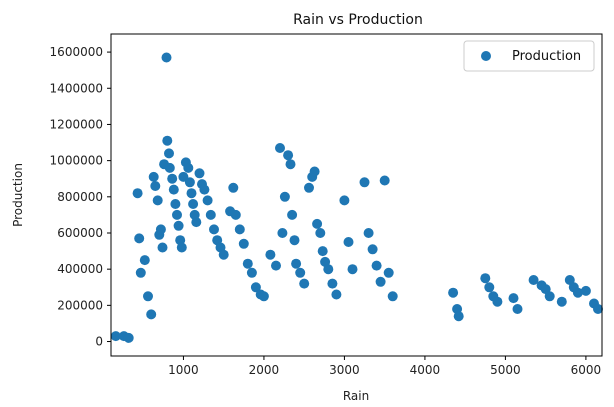  I want to click on legend: Production, so click(529, 56).